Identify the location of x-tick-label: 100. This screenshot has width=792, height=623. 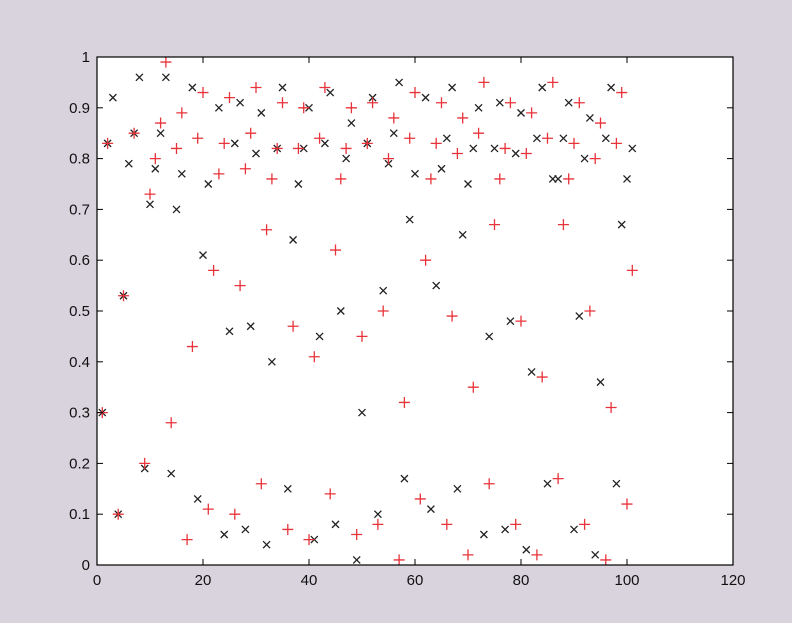
(626, 580).